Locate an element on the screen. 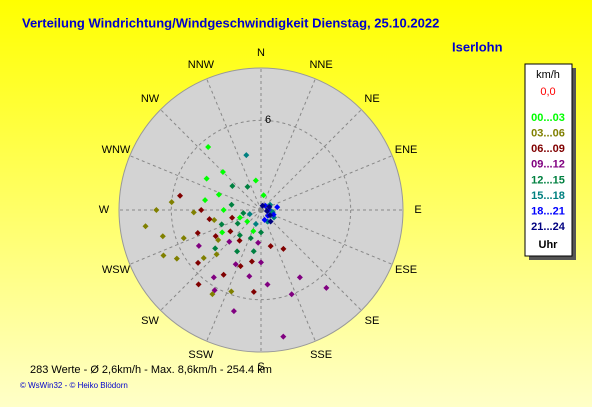  direction-label: SSE is located at coordinates (321, 355).